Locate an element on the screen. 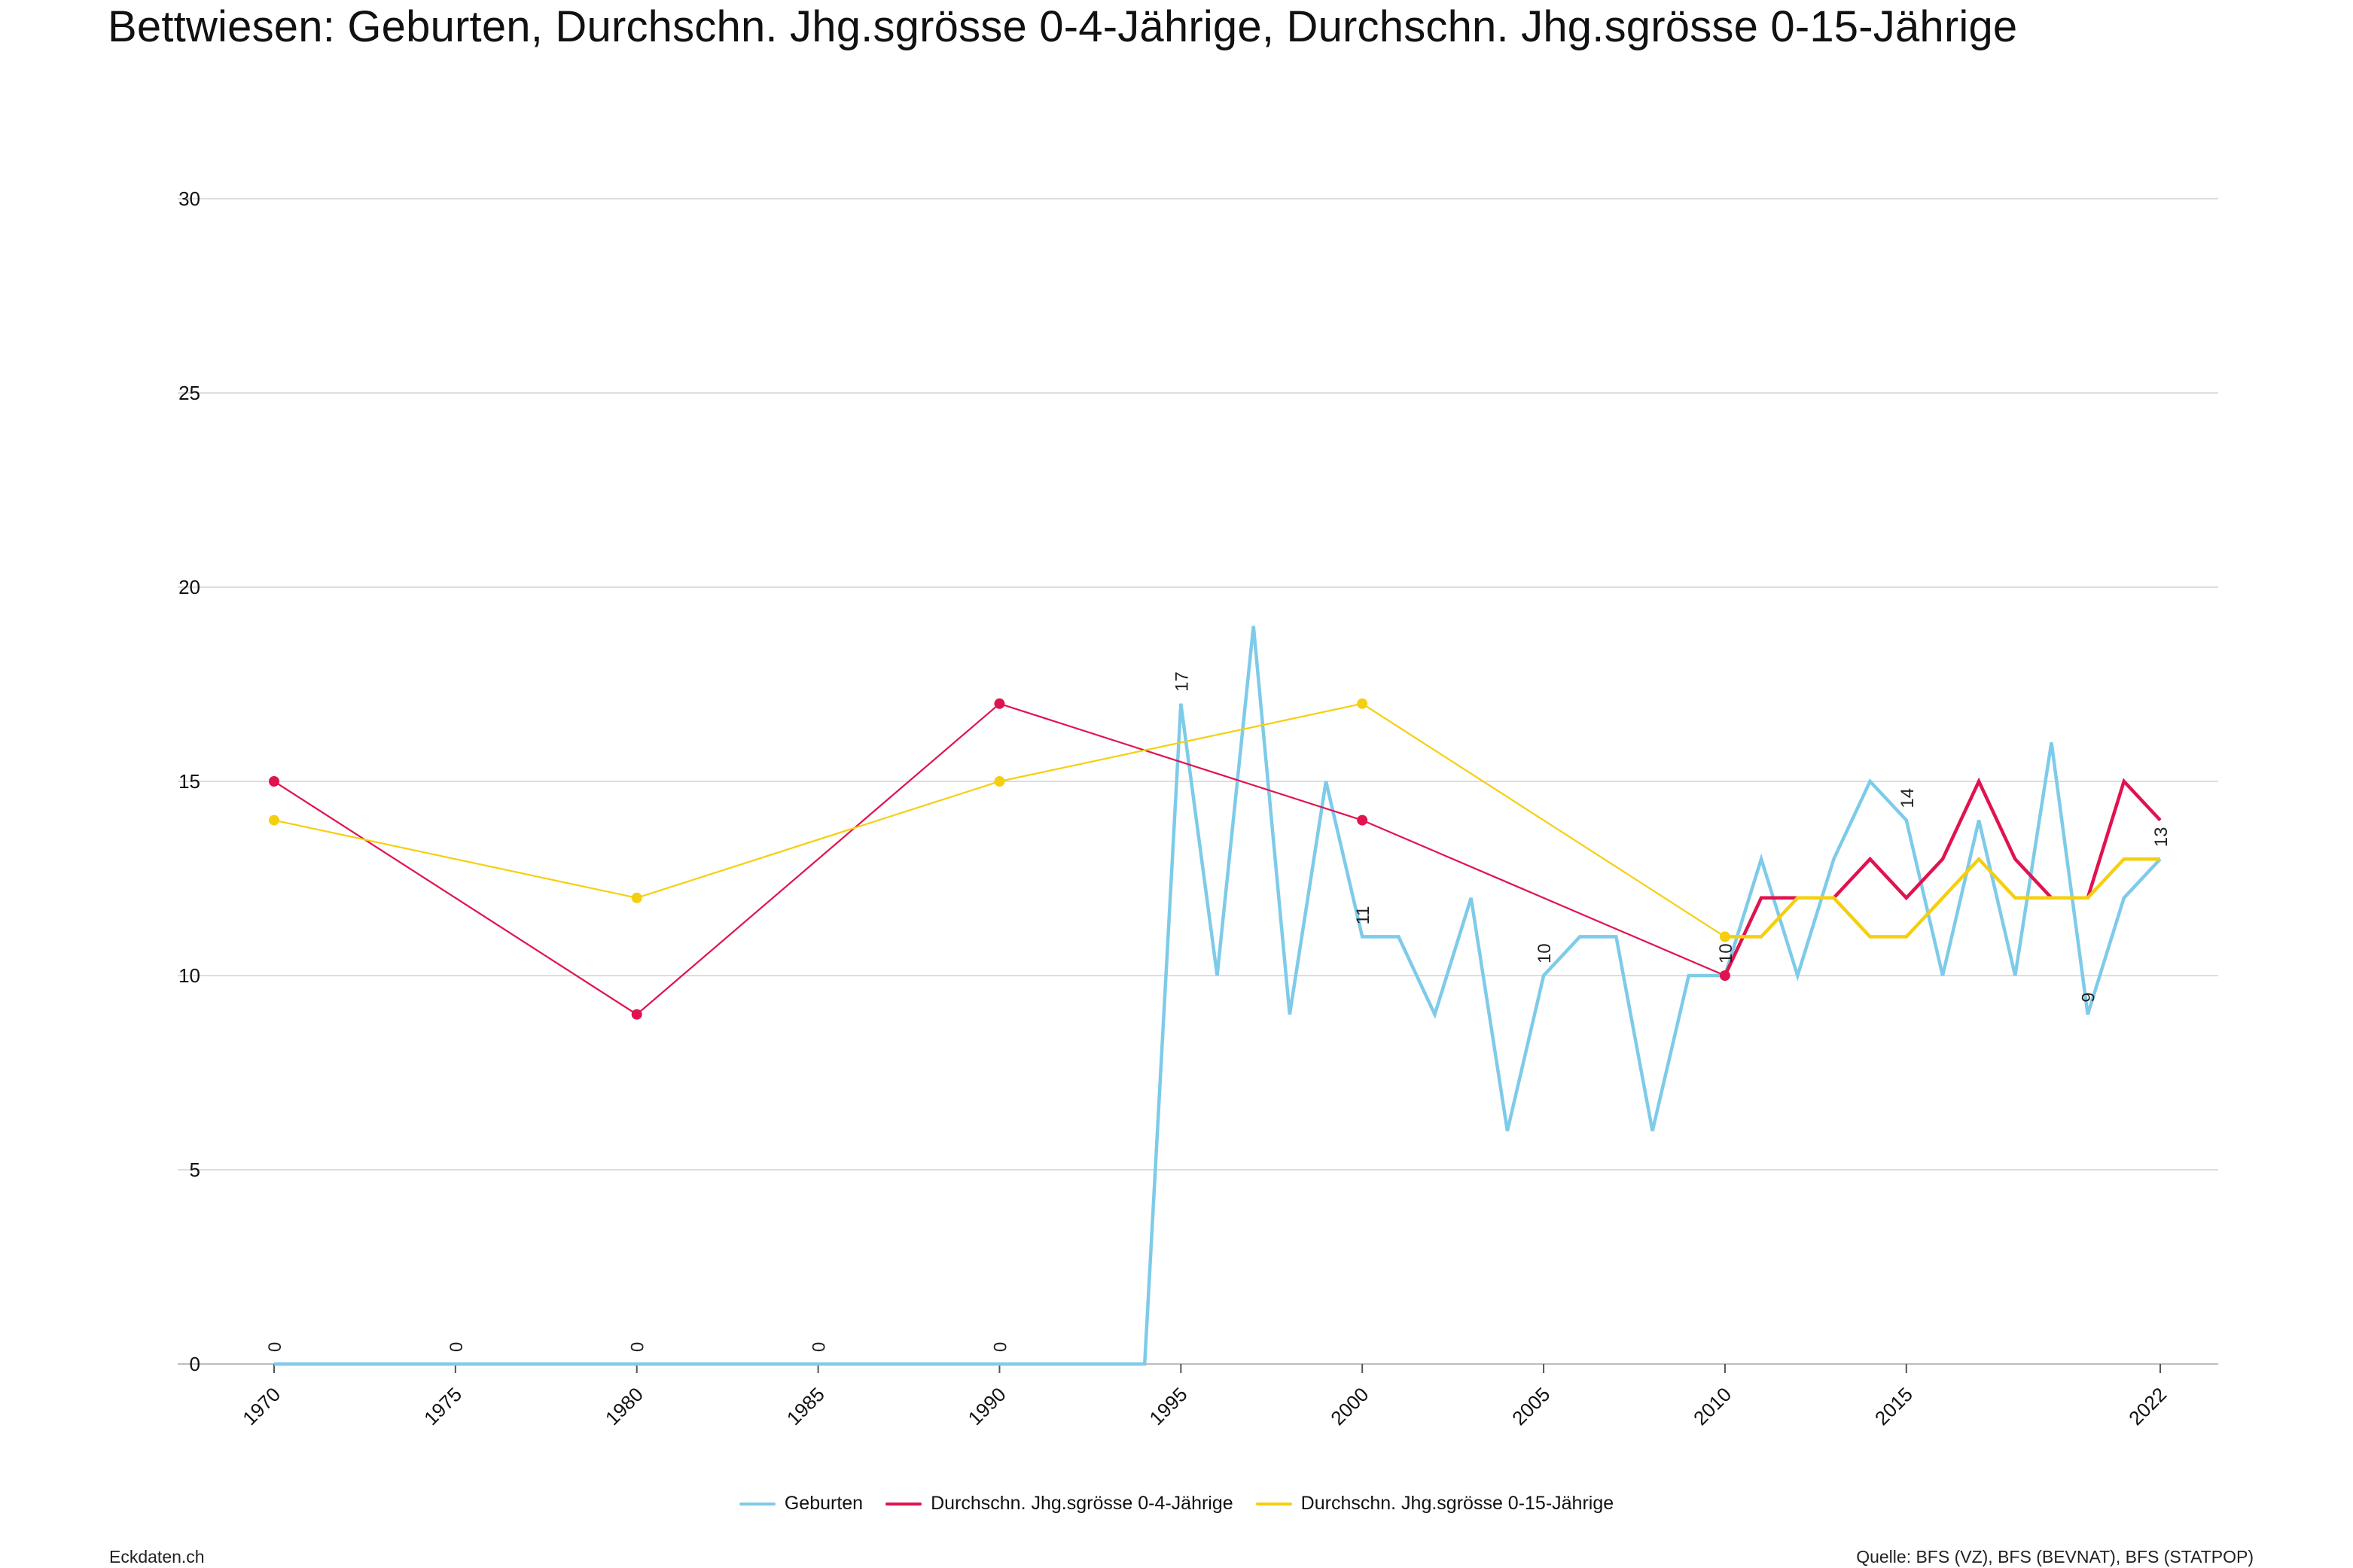 Image resolution: width=2353 pixels, height=1568 pixels. legend-item-jhg-0-4: Durchschn. Jhg.sgrösse 0-4-Jährige is located at coordinates (1059, 1504).